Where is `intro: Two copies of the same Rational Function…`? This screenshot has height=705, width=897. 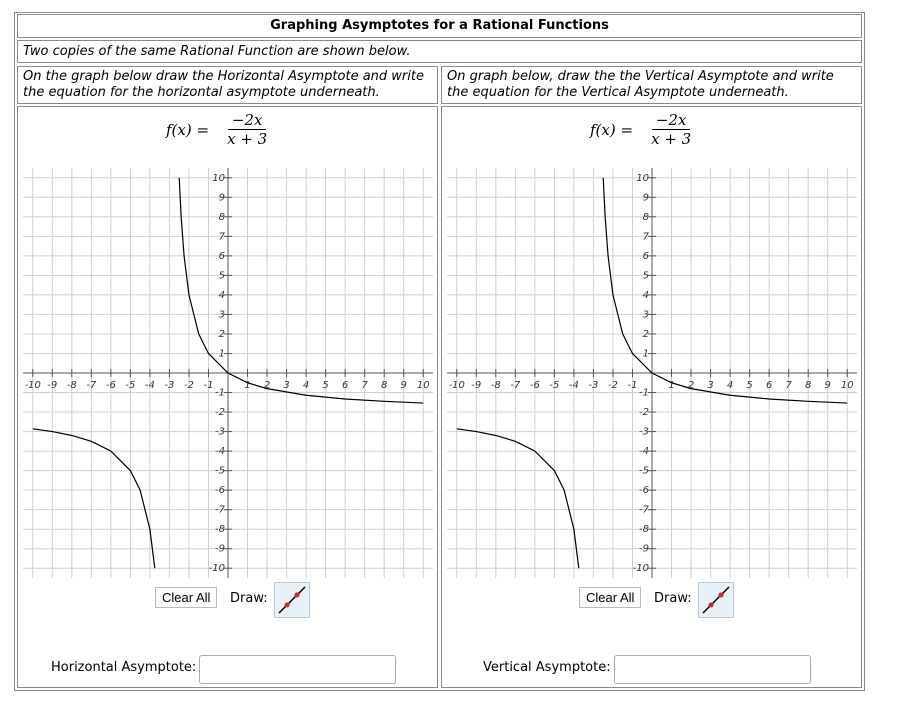 intro: Two copies of the same Rational Function… is located at coordinates (439, 51).